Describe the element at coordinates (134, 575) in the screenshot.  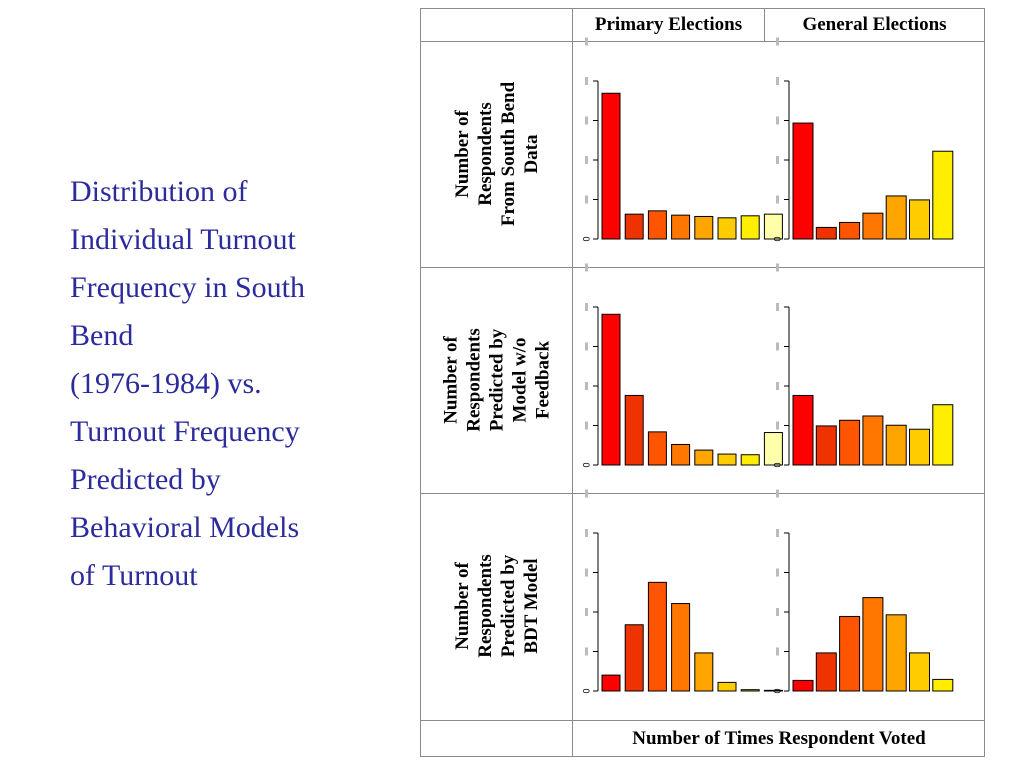
I see `title-line: of Turnout` at that location.